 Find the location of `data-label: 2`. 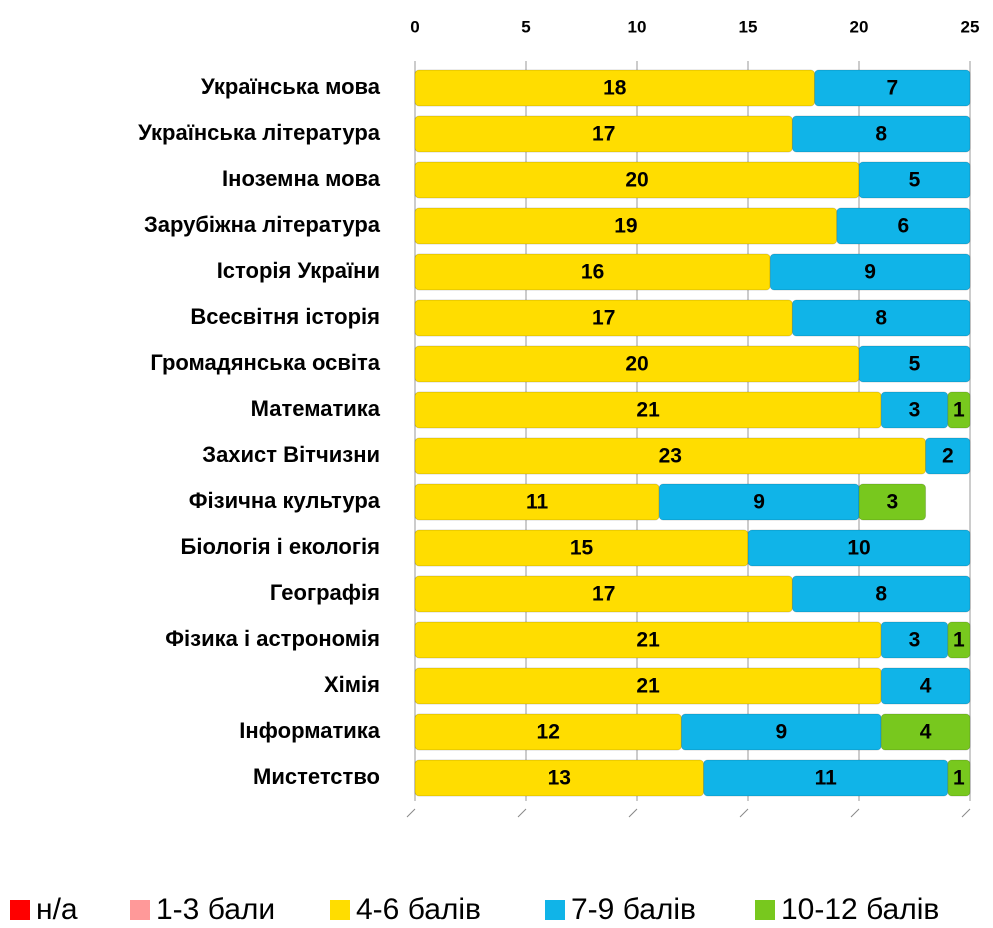

data-label: 2 is located at coordinates (948, 456).